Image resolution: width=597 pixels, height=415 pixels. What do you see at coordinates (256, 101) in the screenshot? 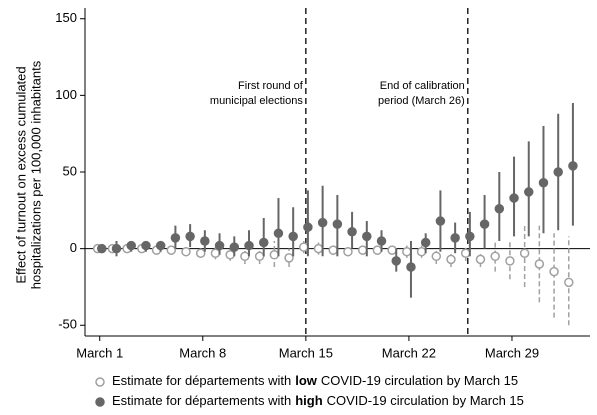
I see `annotation: municipal elections` at bounding box center [256, 101].